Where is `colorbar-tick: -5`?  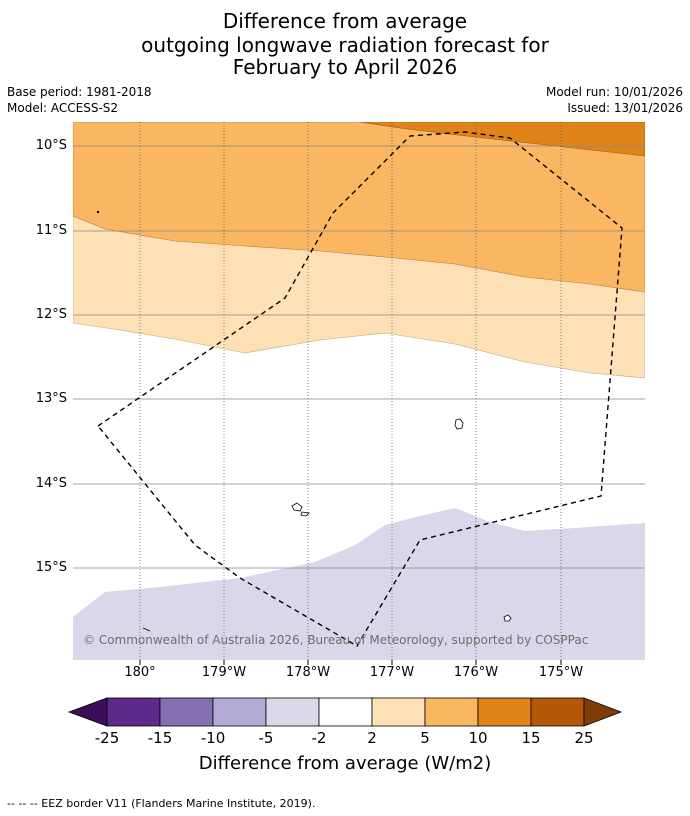 colorbar-tick: -5 is located at coordinates (266, 738).